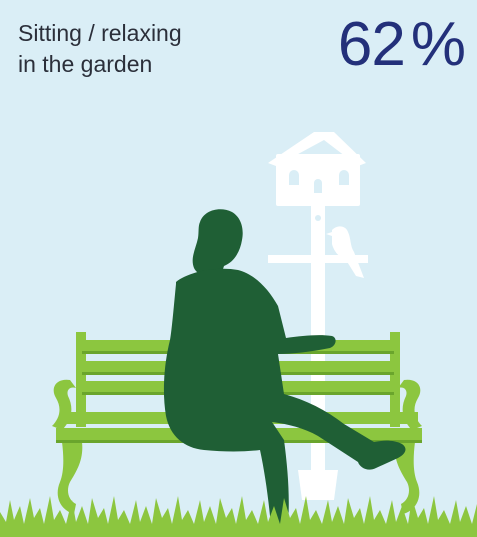 The height and width of the screenshot is (537, 477). Describe the element at coordinates (85, 64) in the screenshot. I see `caption-line-2: in the garden` at that location.